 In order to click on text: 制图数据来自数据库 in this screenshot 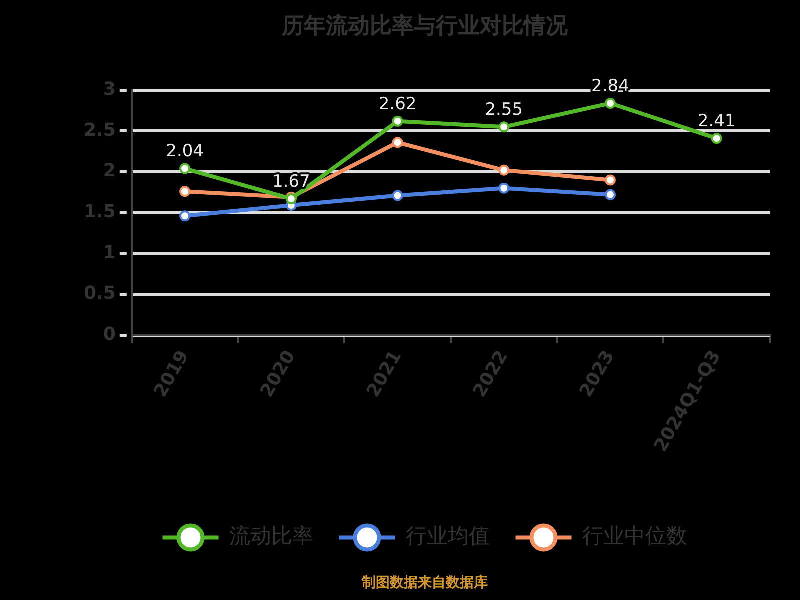, I will do `click(424, 583)`.